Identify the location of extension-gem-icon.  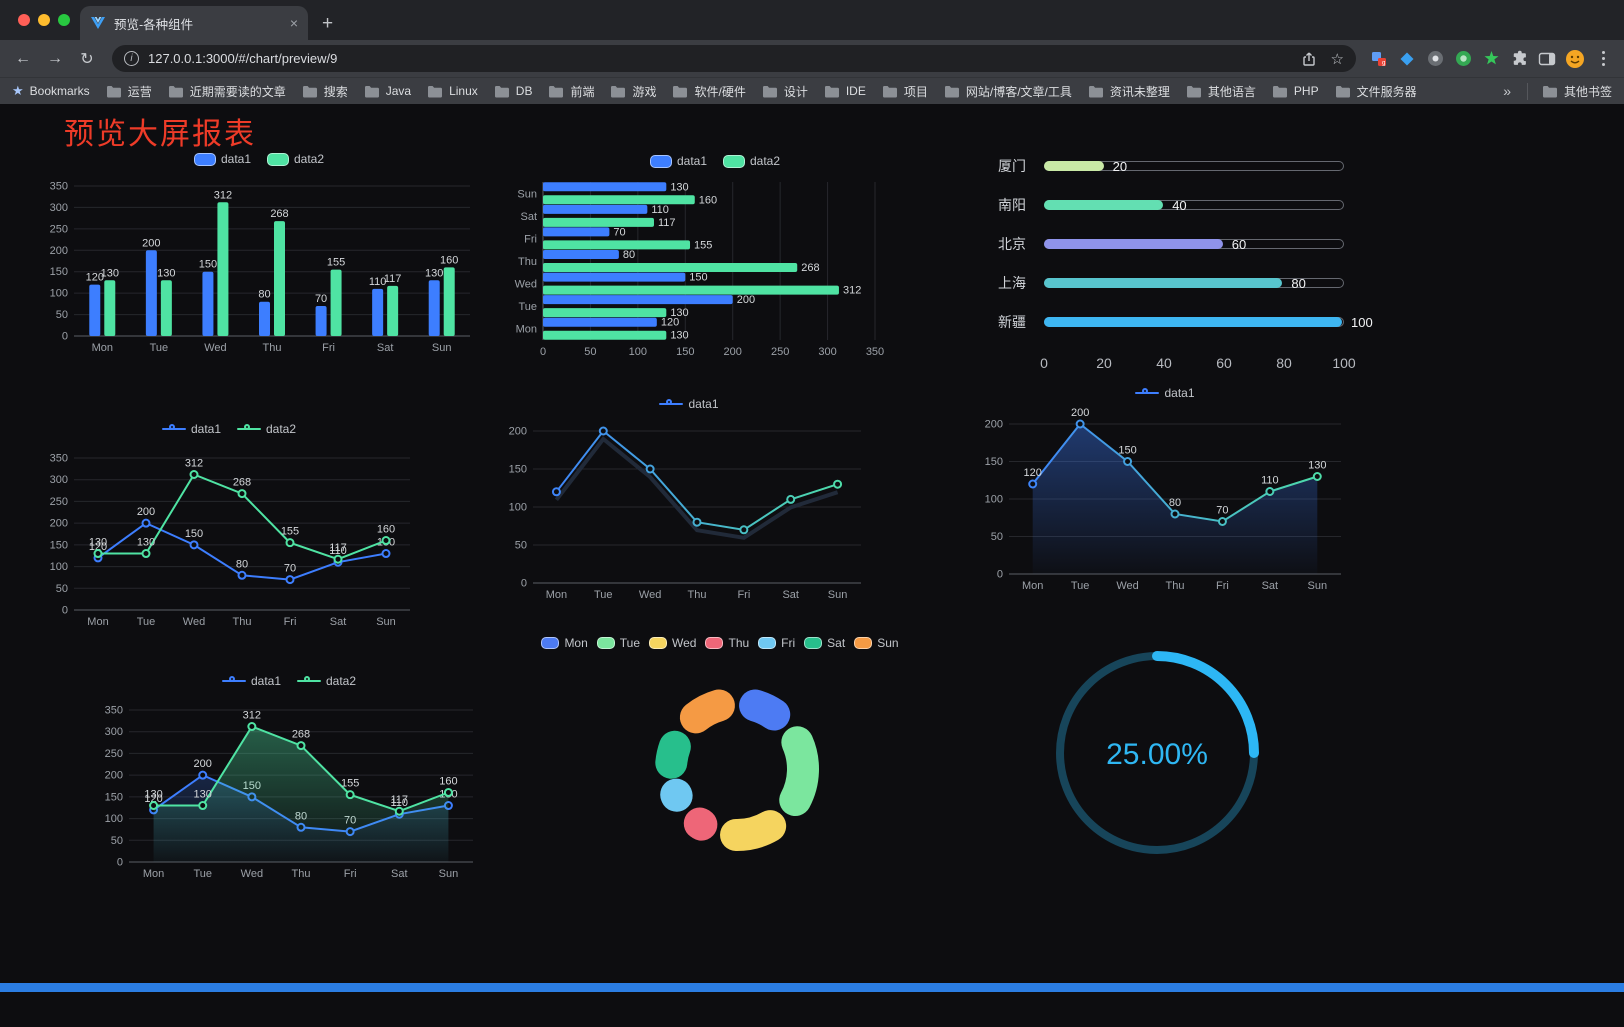
(1407, 59).